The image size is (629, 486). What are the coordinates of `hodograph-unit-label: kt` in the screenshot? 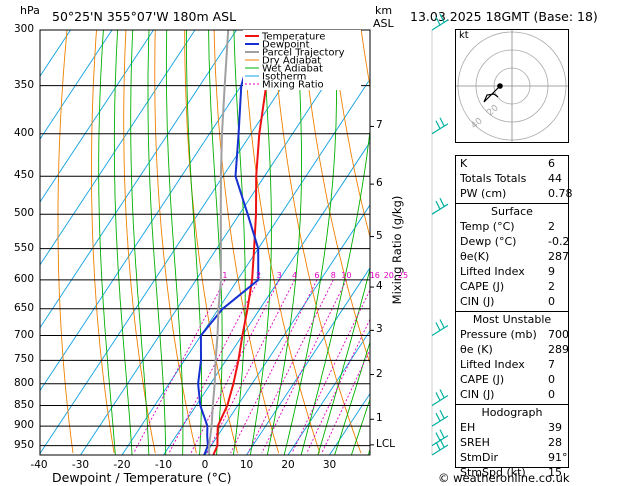 It's located at (464, 35).